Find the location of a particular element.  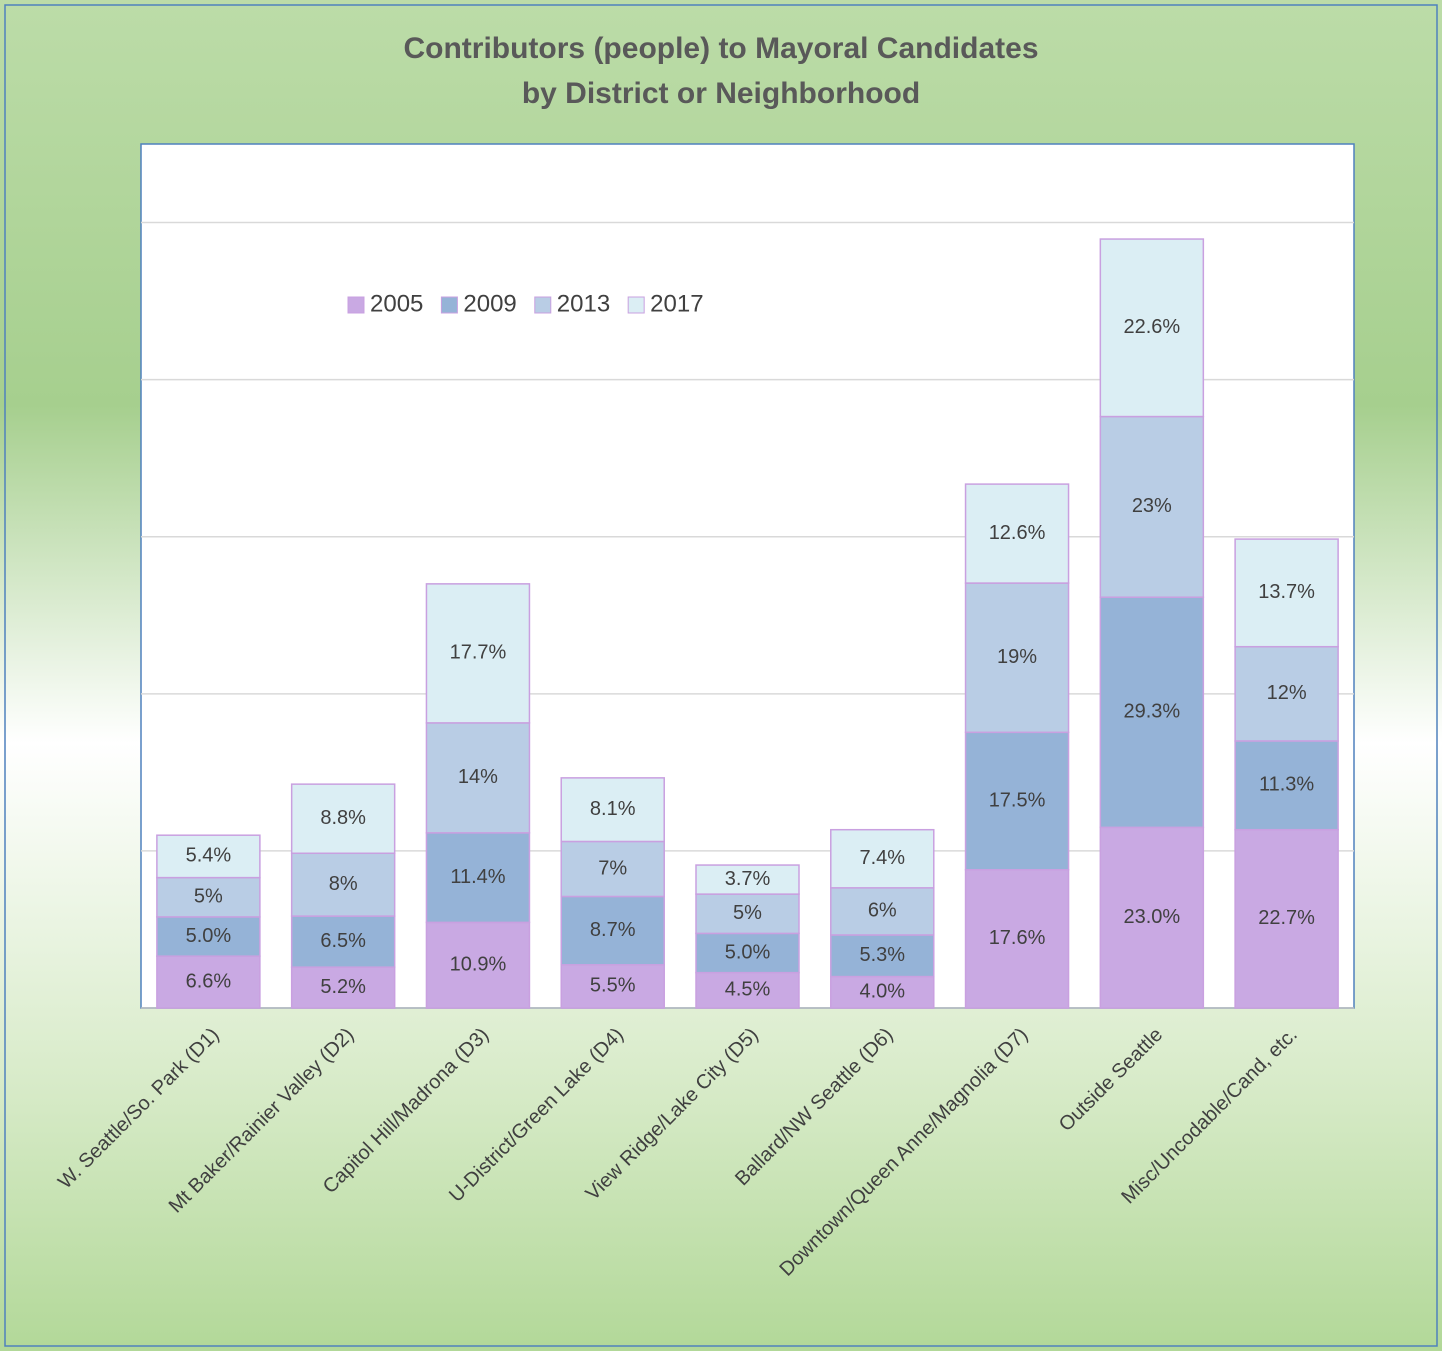

data-label: 22.7% is located at coordinates (1286, 918).